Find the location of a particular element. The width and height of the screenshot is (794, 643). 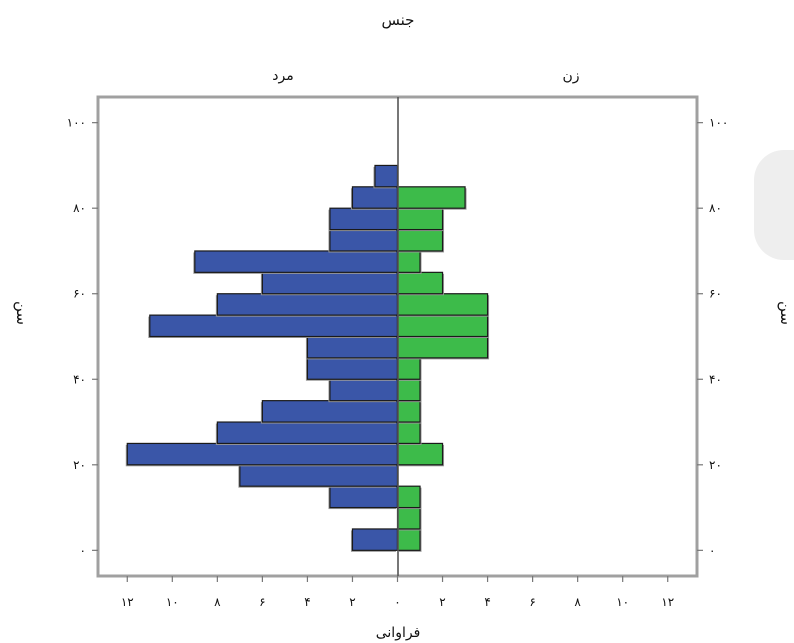

y-tick-label-right: ۴۰ is located at coordinates (715, 379).